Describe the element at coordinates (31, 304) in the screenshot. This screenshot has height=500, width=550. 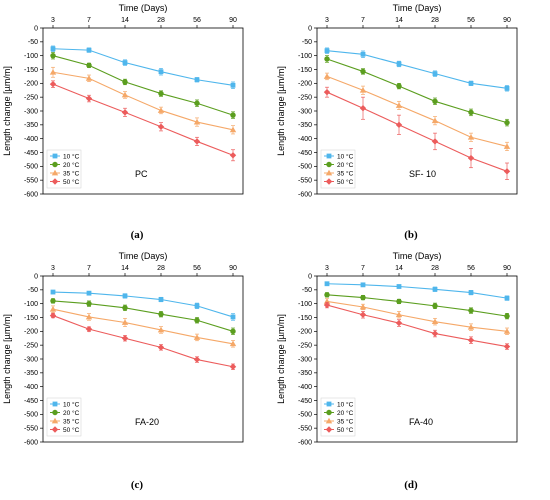
I see `y-tick-label: -100` at that location.